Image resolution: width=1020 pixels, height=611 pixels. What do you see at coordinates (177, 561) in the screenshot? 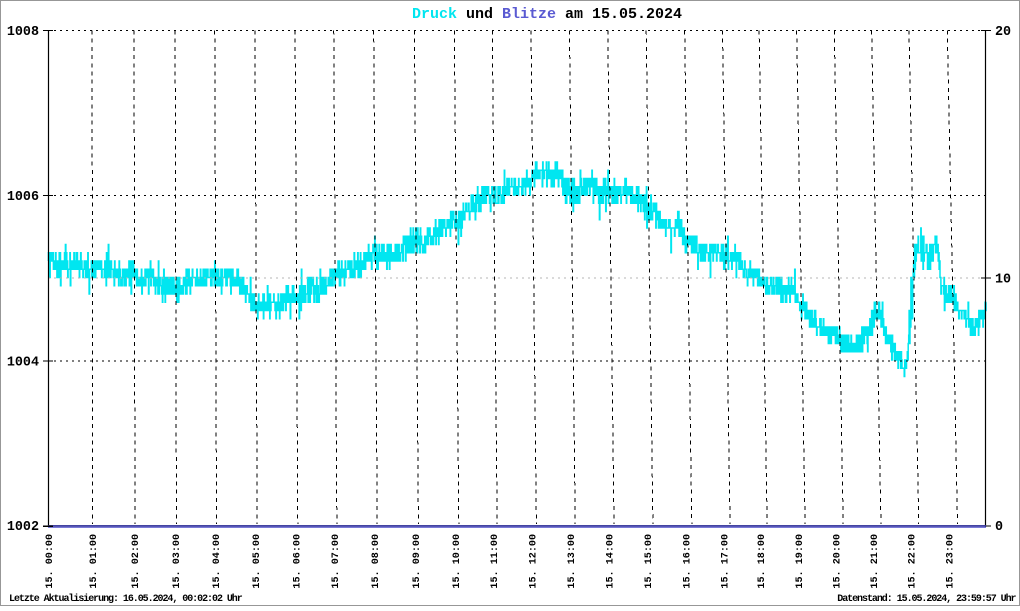
I see `svg-text: 15. 03:00` at bounding box center [177, 561].